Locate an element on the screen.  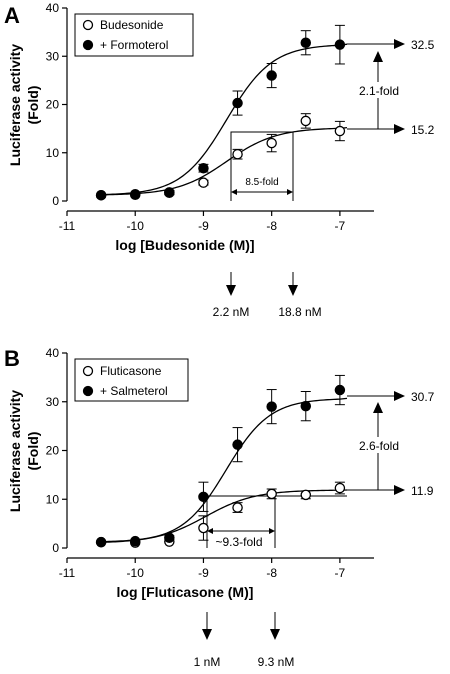
legend: Fluticasone + Salmeterol is located at coordinates (131, 380).